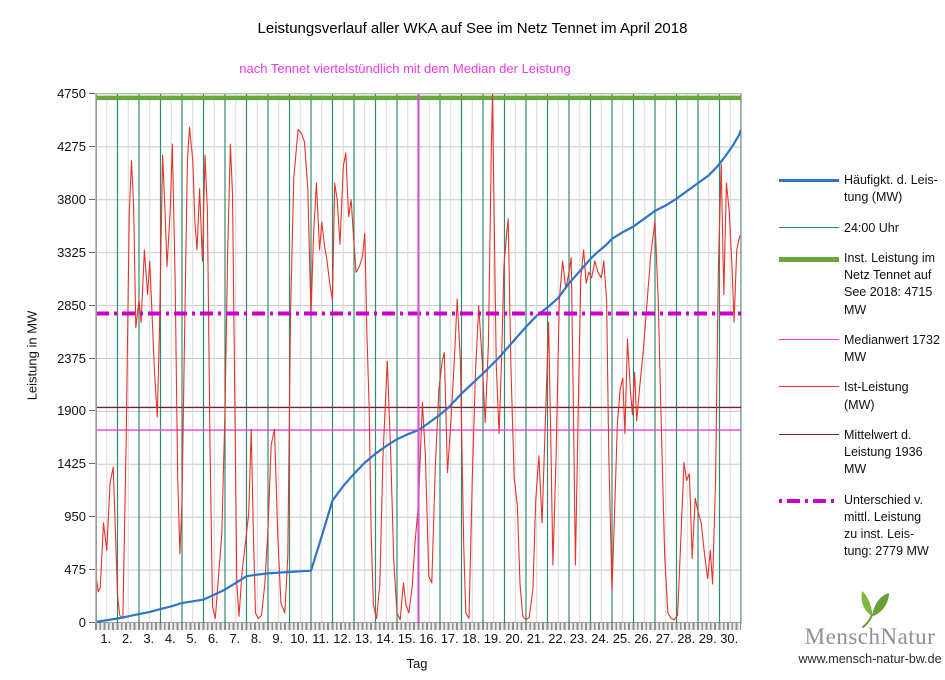 The width and height of the screenshot is (945, 680). I want to click on legend-item-ist-leistung: Ist-Leistung (MW), so click(861, 396).